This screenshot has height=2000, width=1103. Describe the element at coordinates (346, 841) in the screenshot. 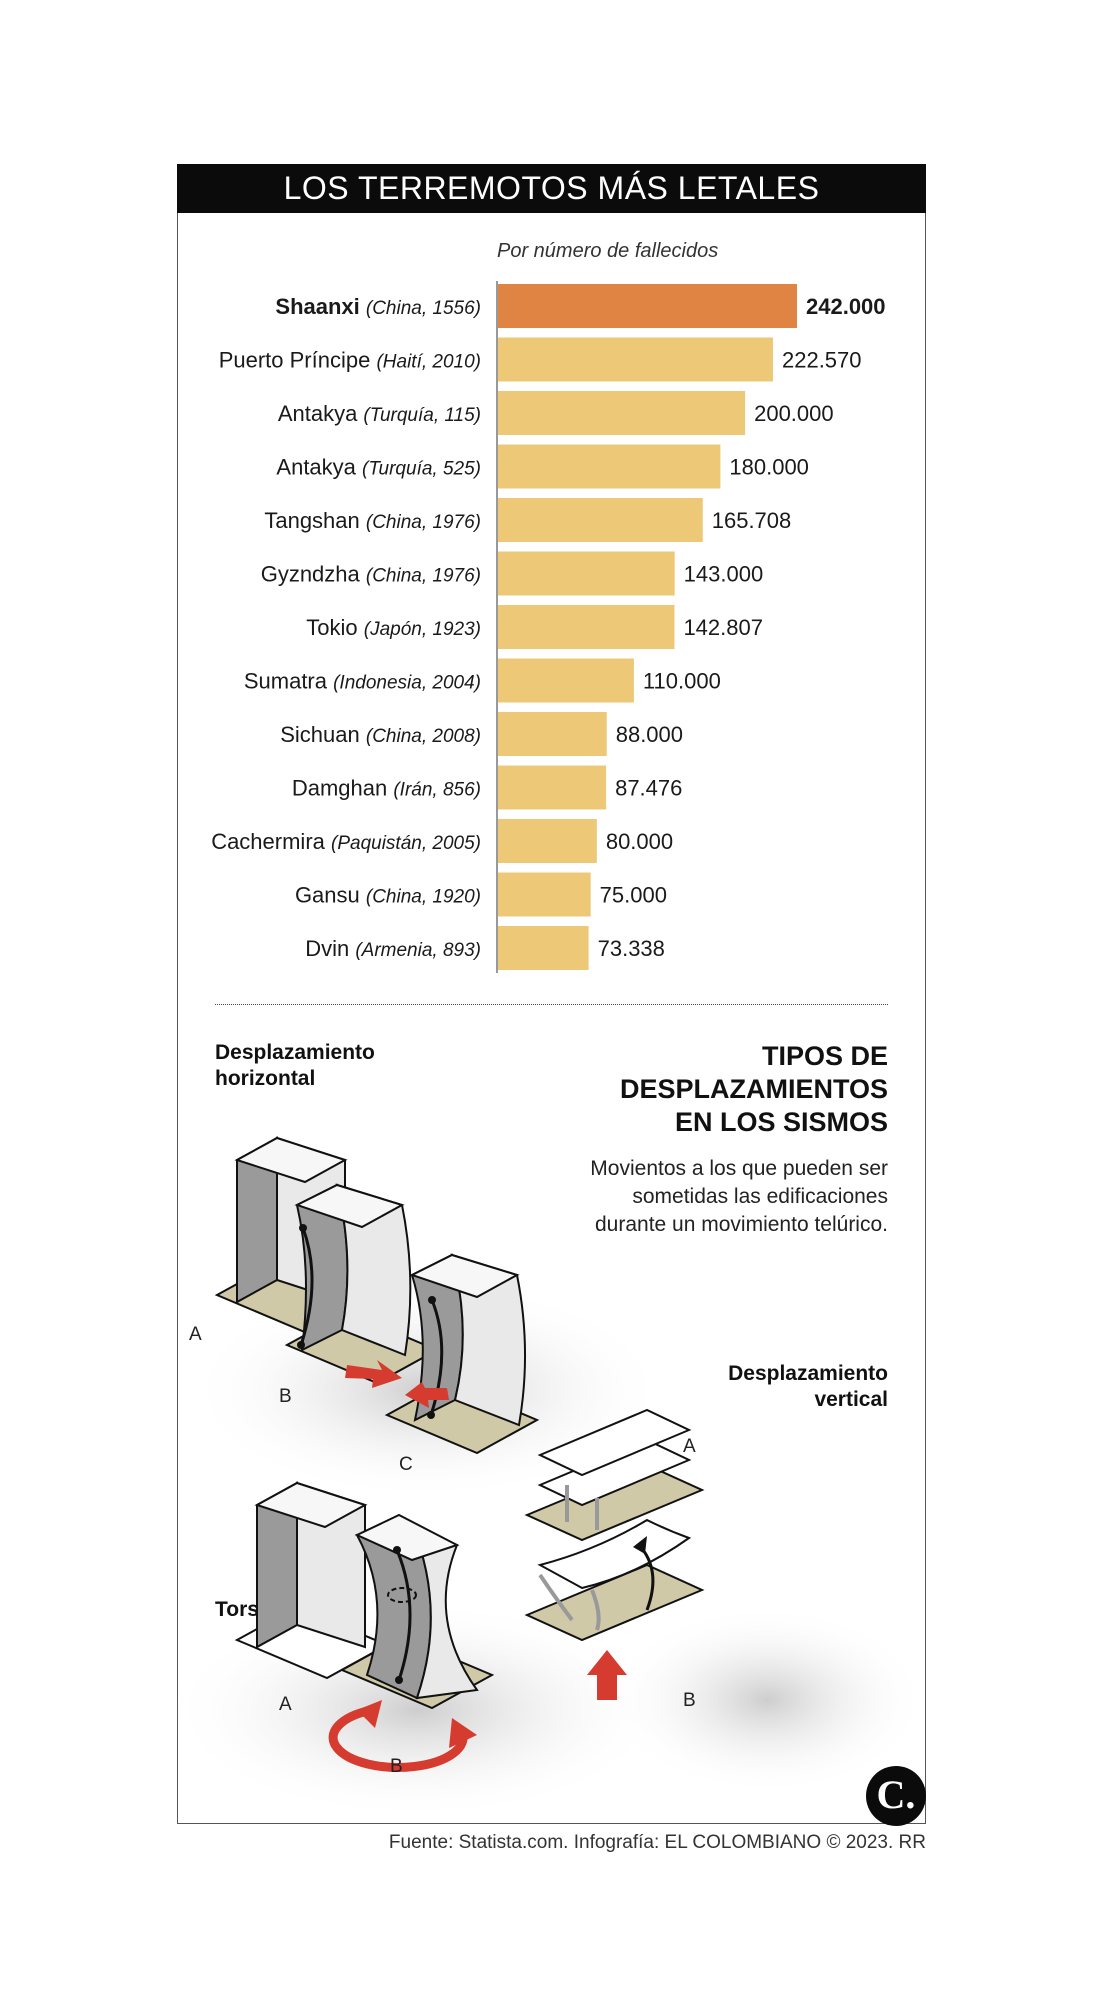

I see `category-label: Cachermira (Paquistán, 2005)` at that location.